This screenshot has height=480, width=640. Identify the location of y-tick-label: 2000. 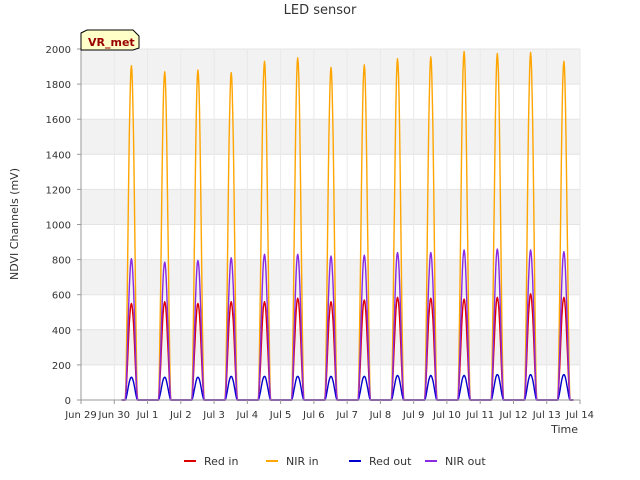
(58, 50).